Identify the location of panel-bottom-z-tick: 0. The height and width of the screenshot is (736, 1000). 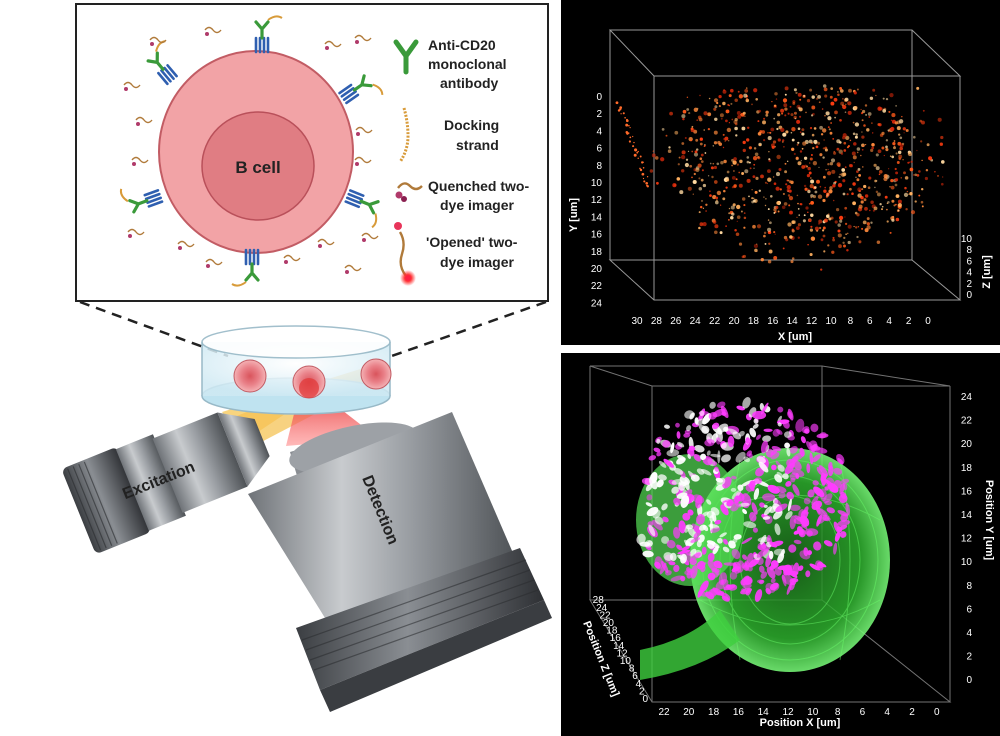
(645, 699).